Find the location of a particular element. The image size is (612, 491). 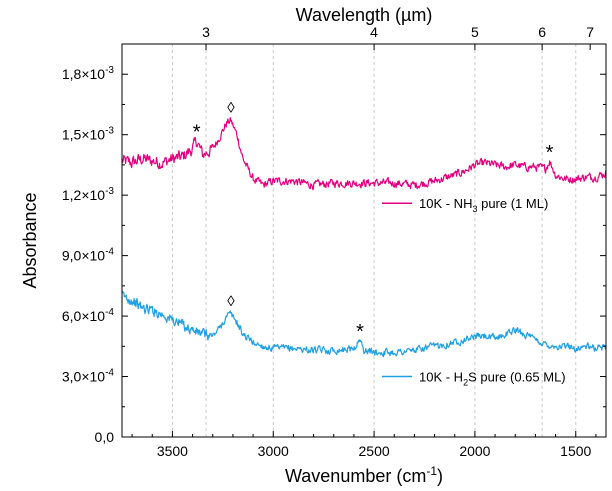

x-axis-title: Wavenumber (cm-1) is located at coordinates (364, 475).